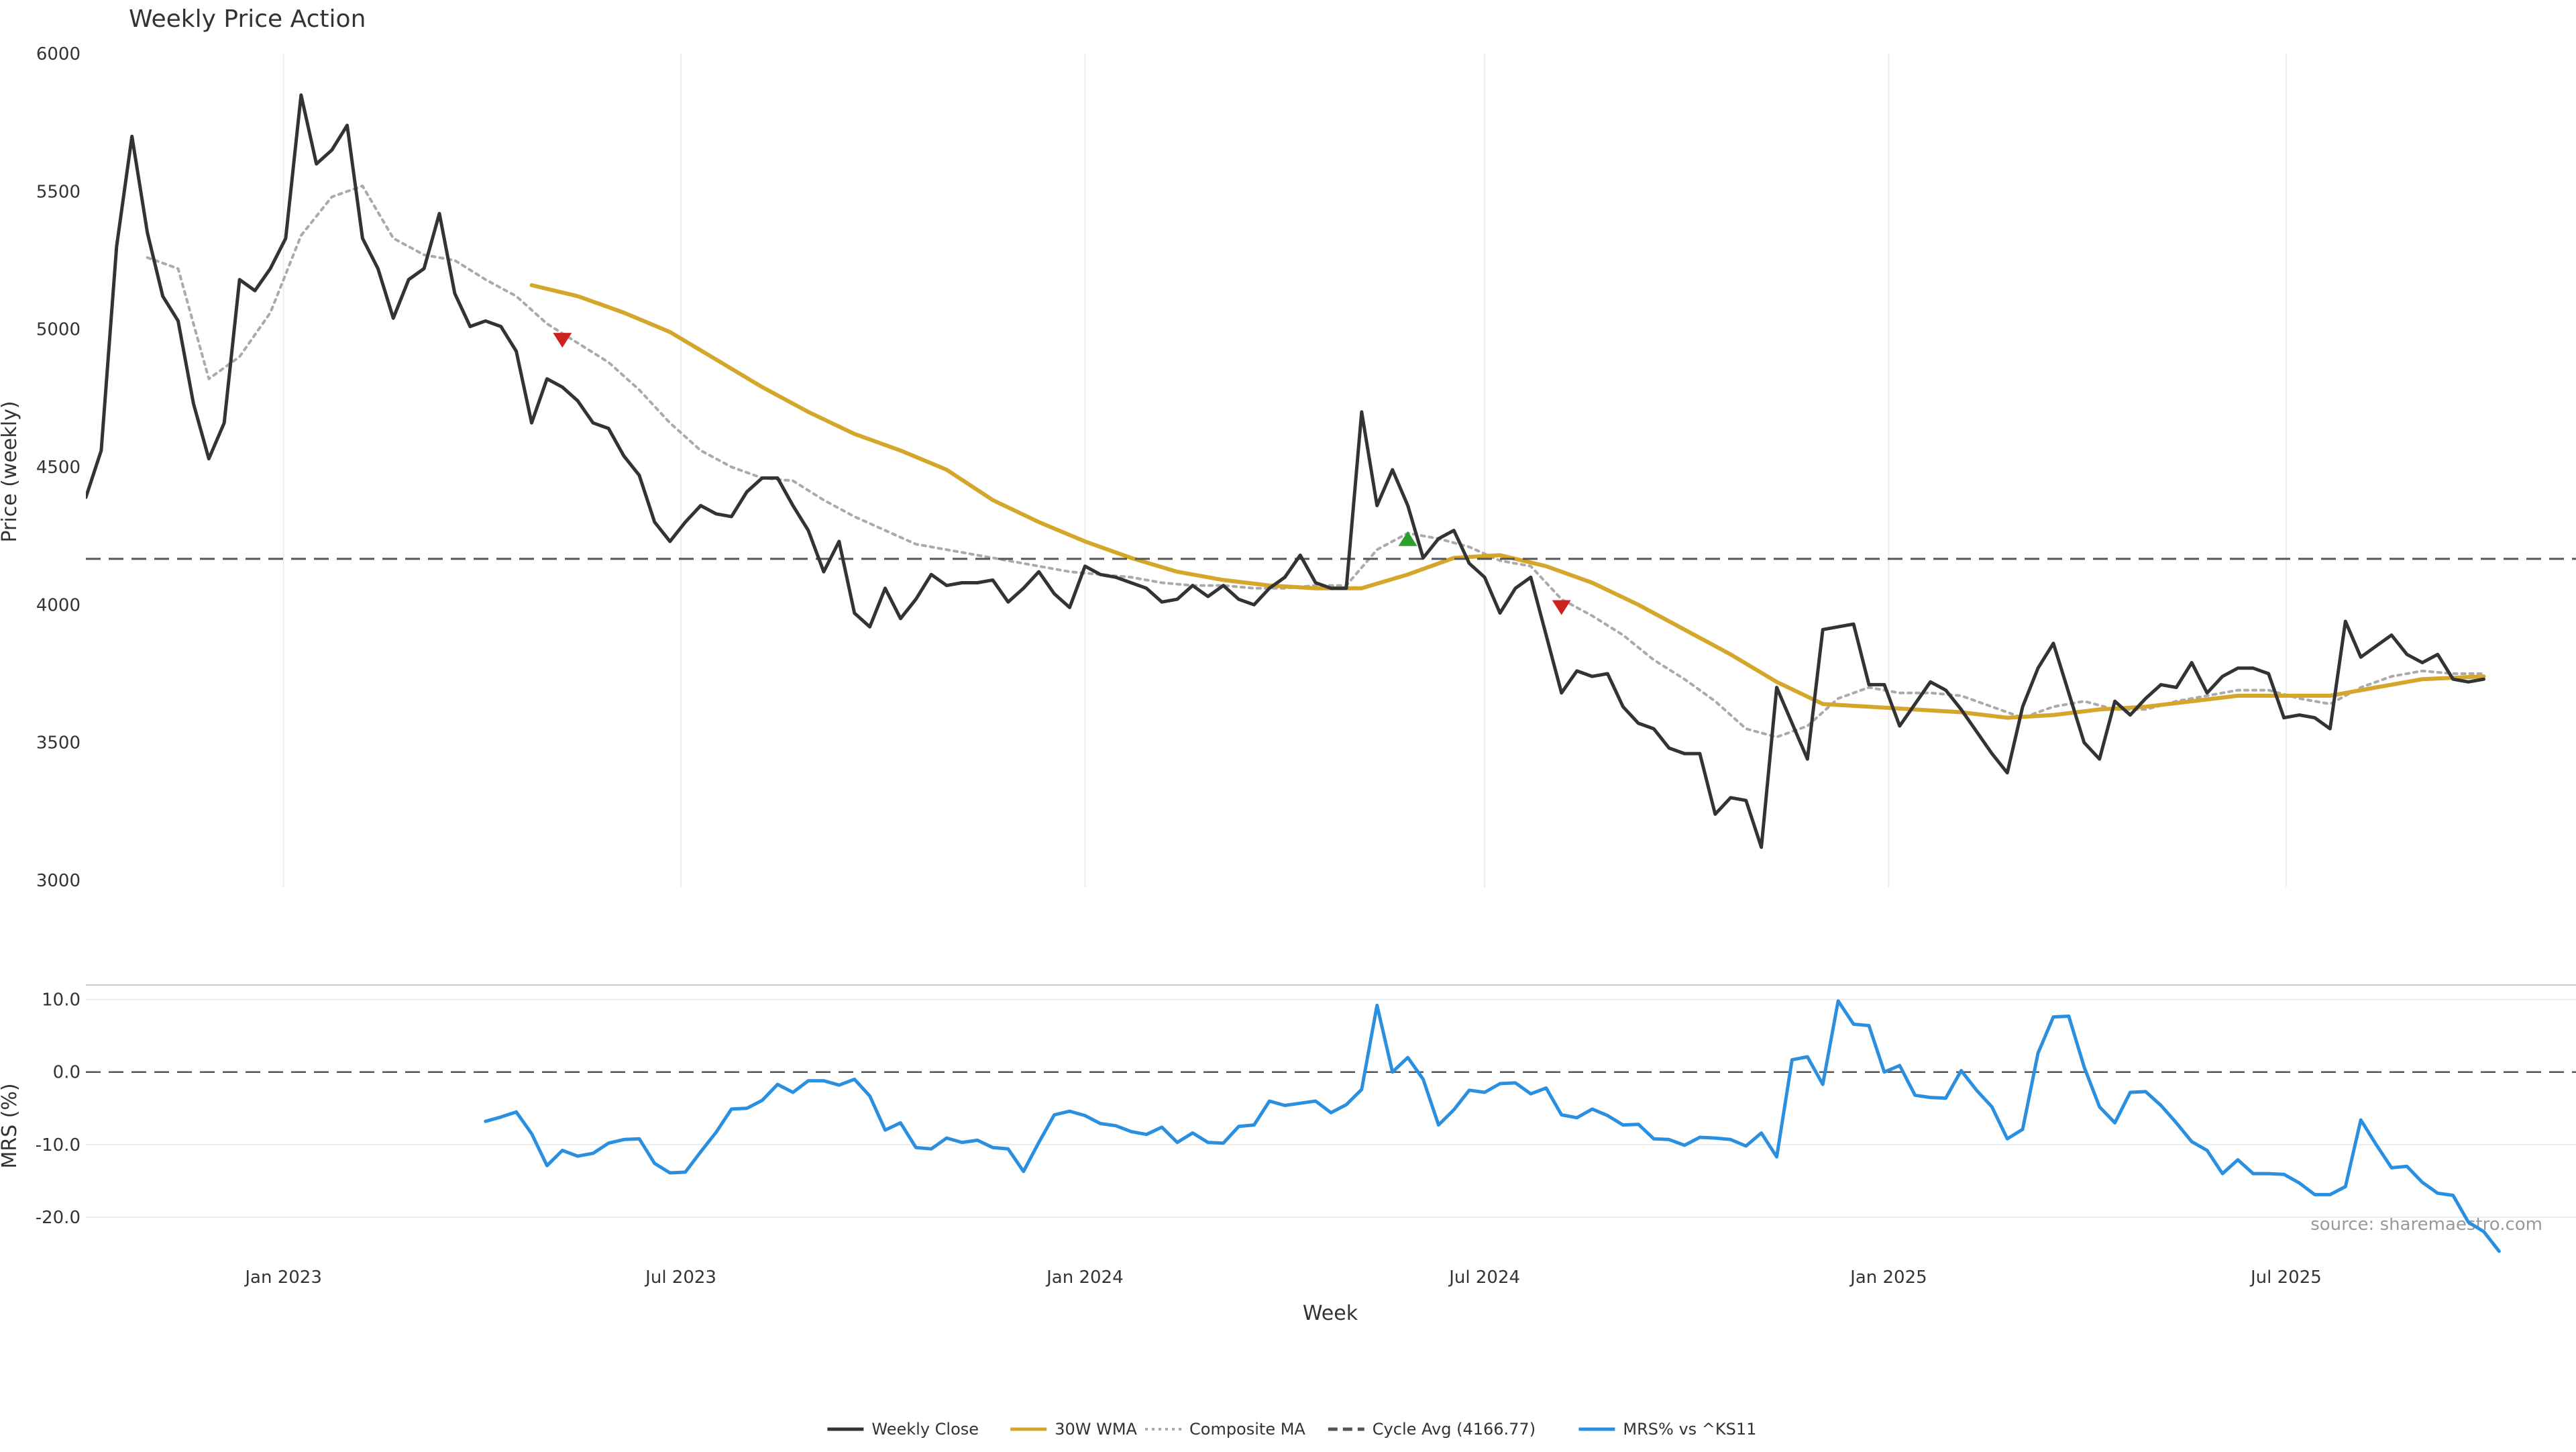  I want to click on price-y-tick-label: 4000, so click(58, 605).